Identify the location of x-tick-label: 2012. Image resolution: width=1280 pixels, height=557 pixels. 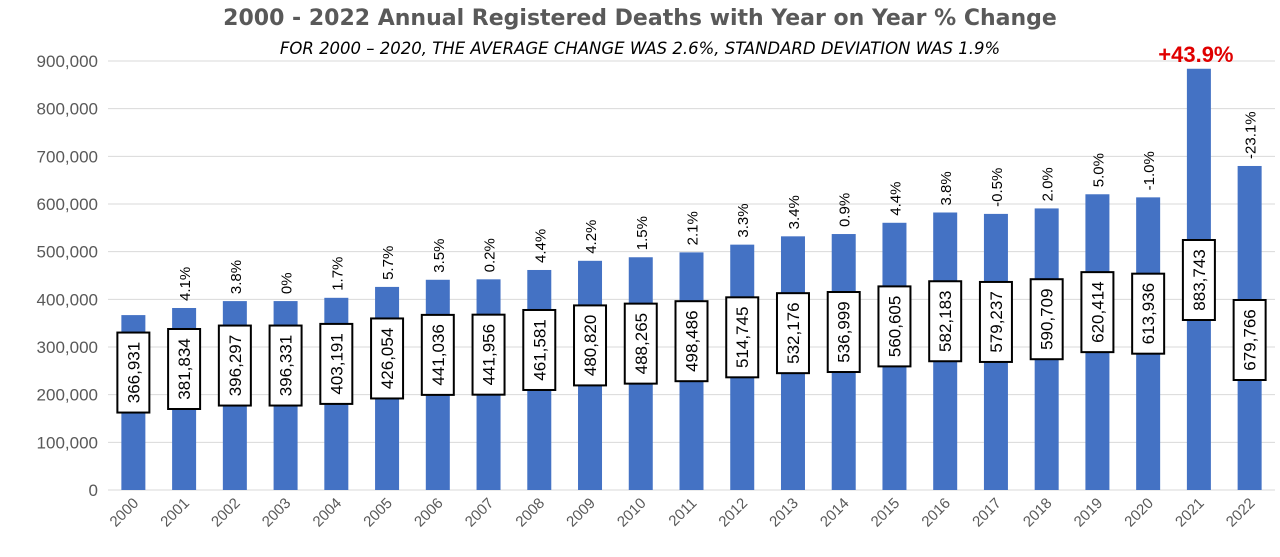
(733, 513).